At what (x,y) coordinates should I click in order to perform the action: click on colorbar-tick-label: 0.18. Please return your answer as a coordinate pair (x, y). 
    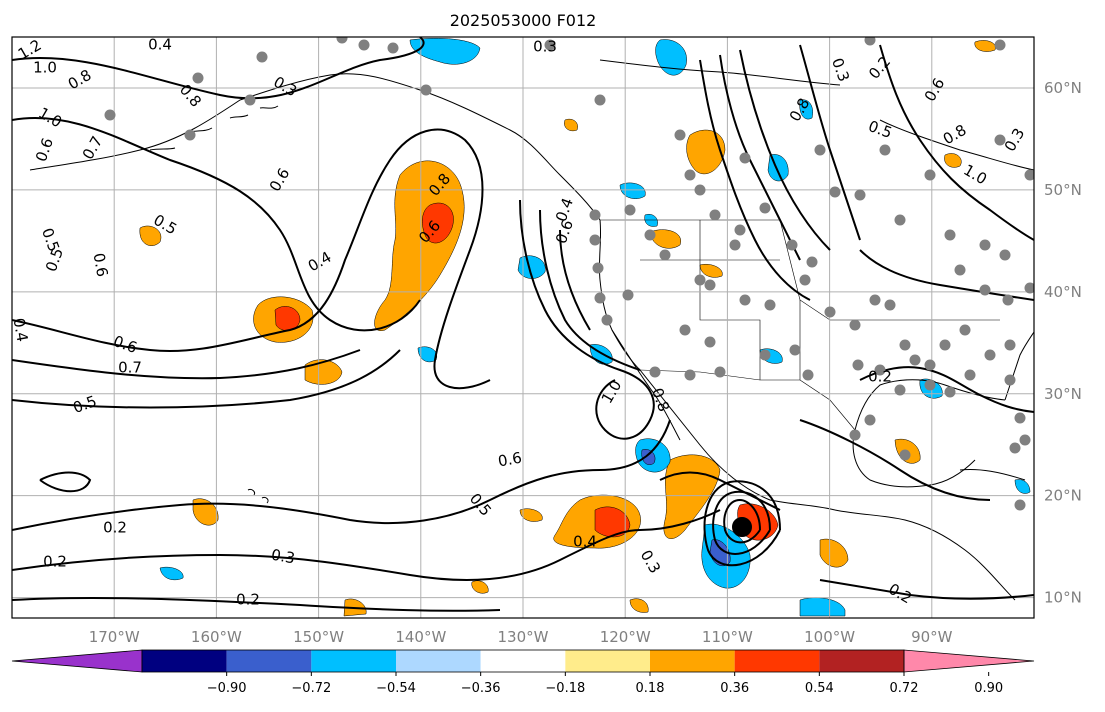
    Looking at the image, I should click on (650, 688).